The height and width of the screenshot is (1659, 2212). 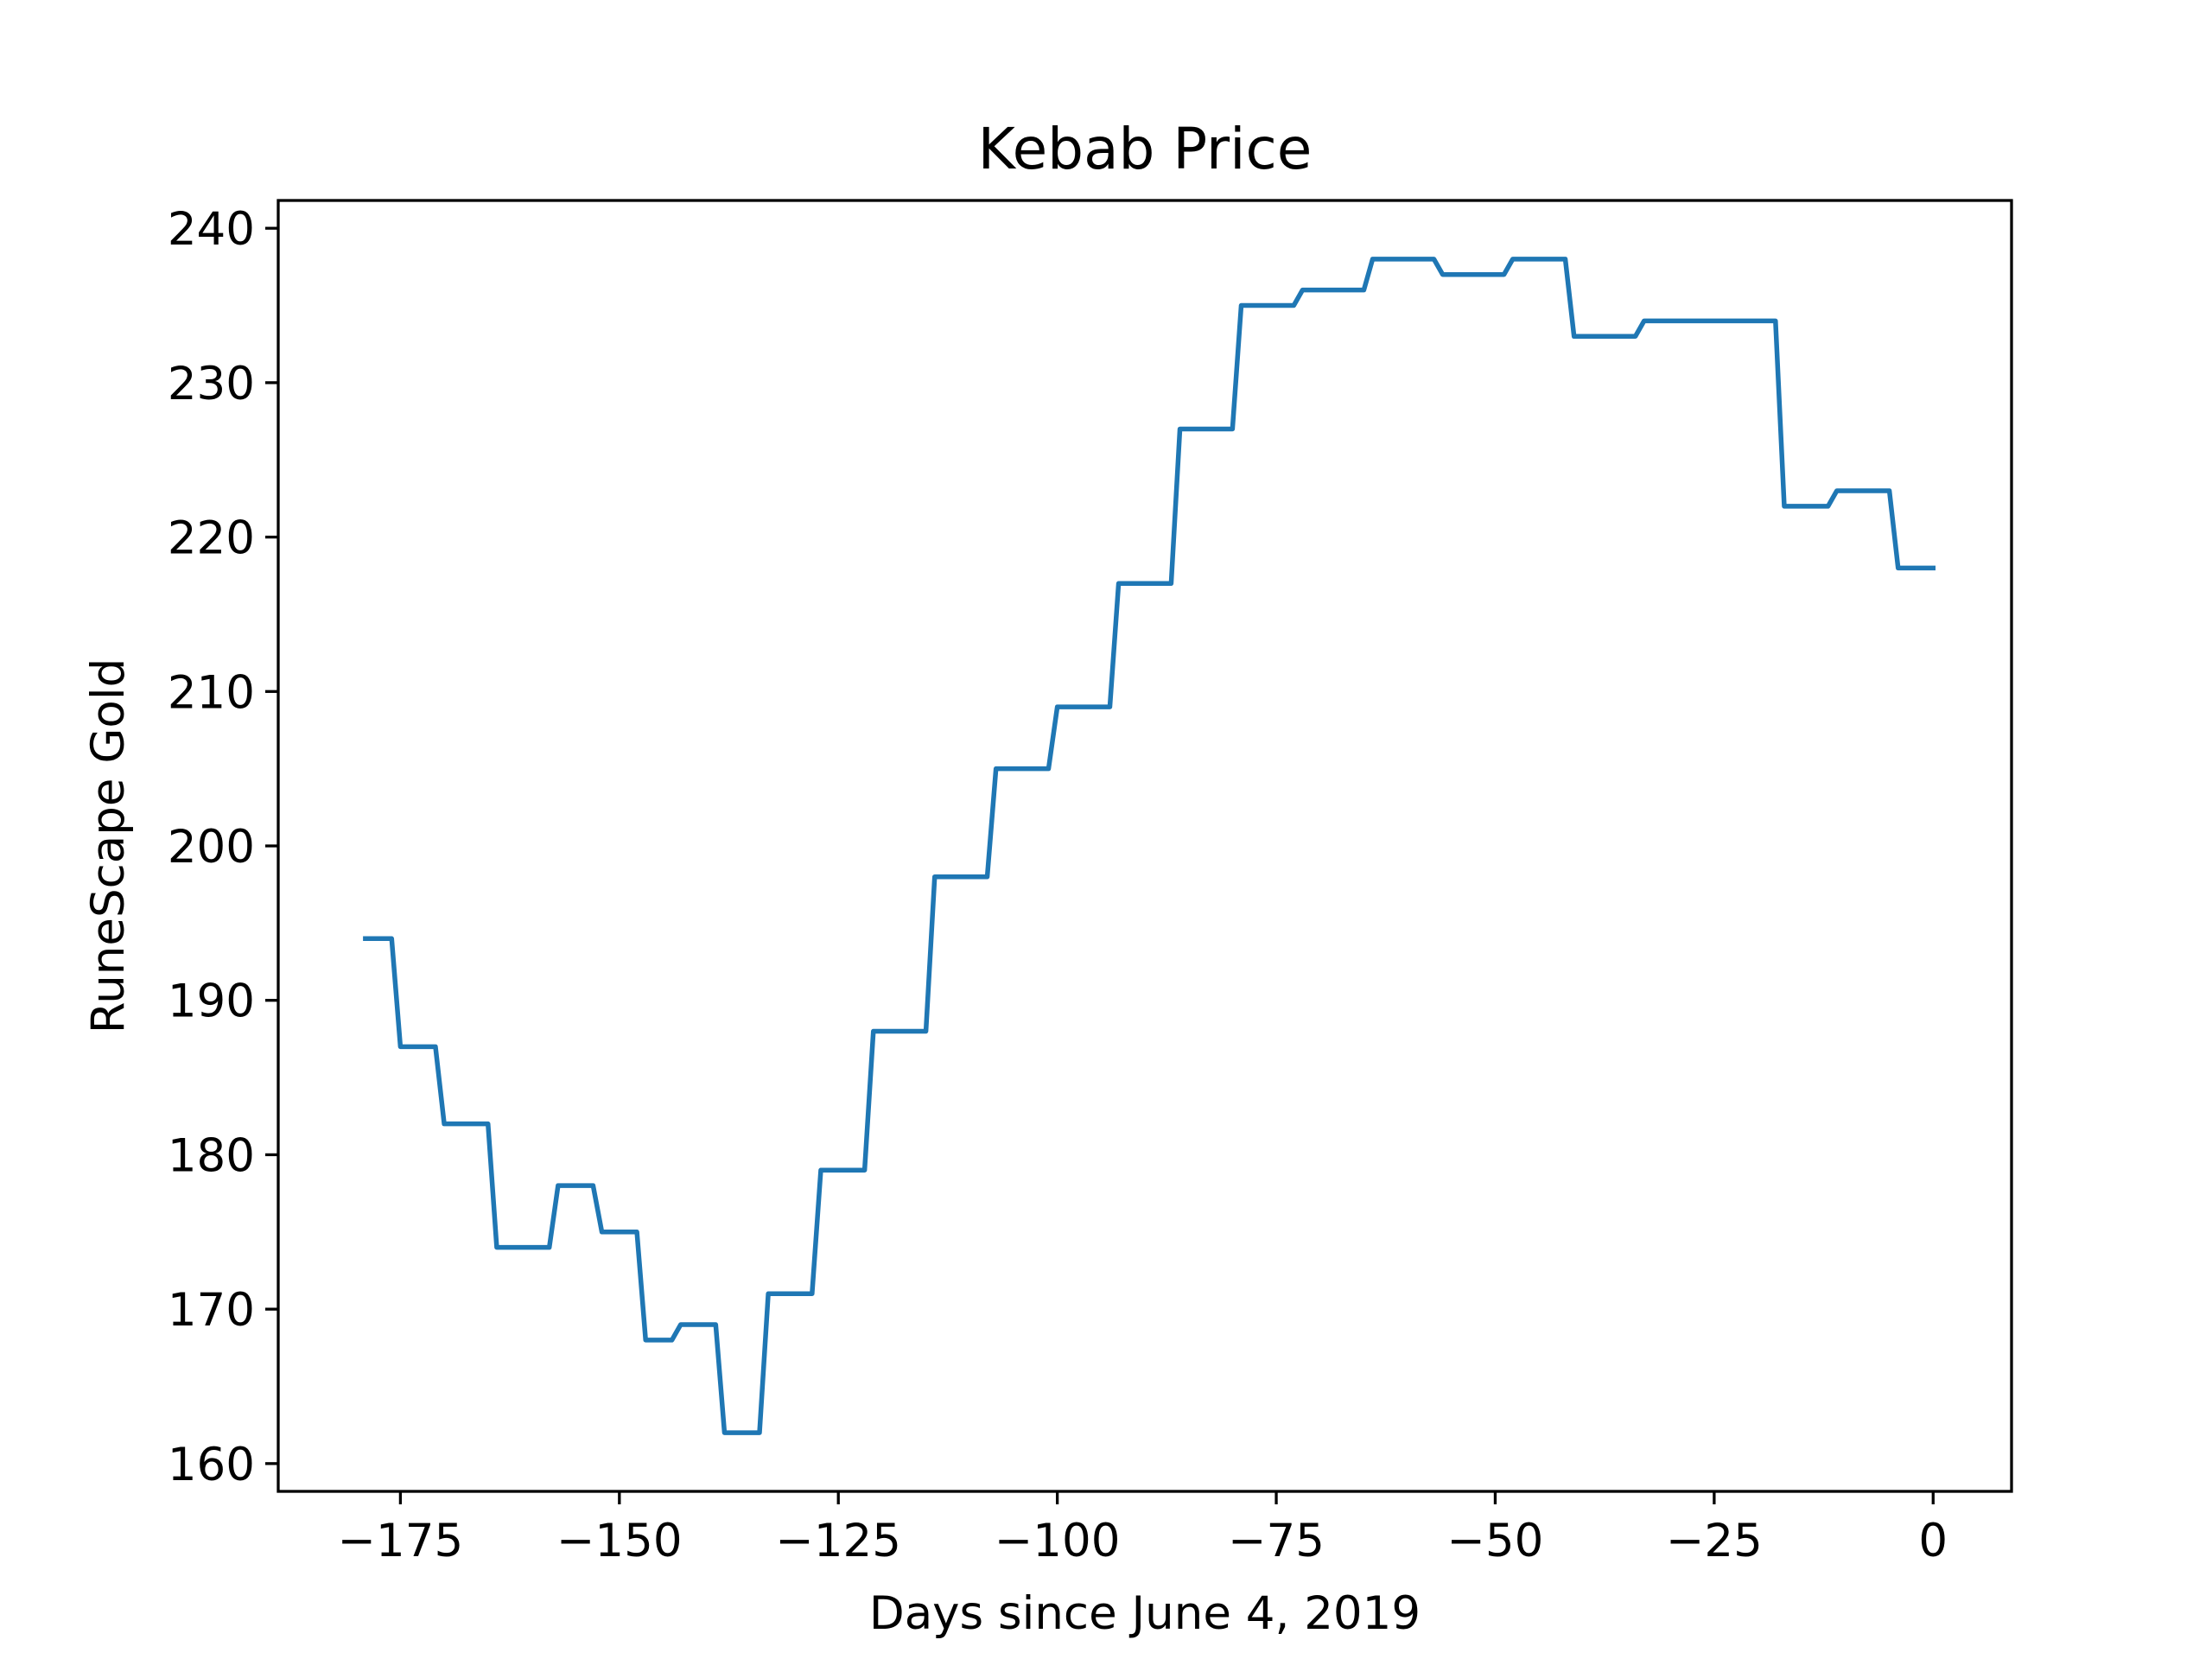 What do you see at coordinates (1145, 1613) in the screenshot?
I see `x-axis-label: Days since June 4, 2019` at bounding box center [1145, 1613].